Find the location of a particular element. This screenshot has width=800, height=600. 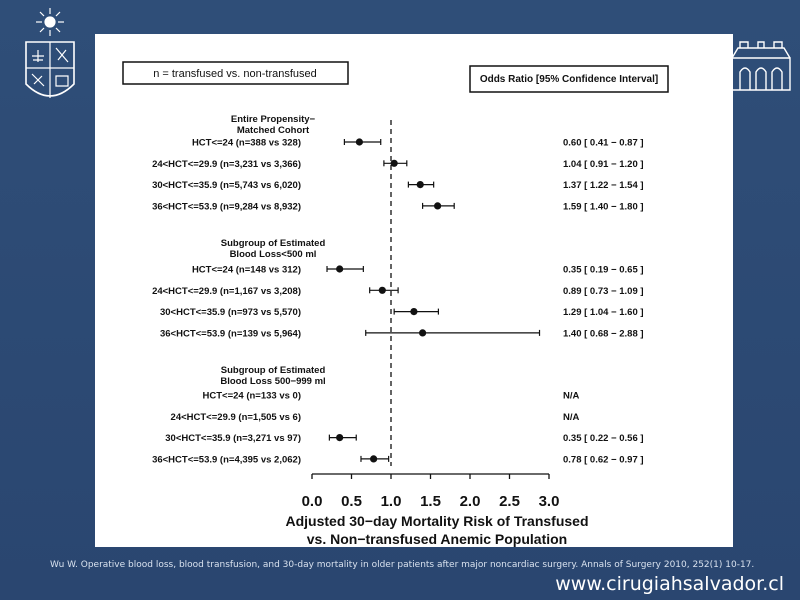

university-seal-logo is located at coordinates (50, 53).